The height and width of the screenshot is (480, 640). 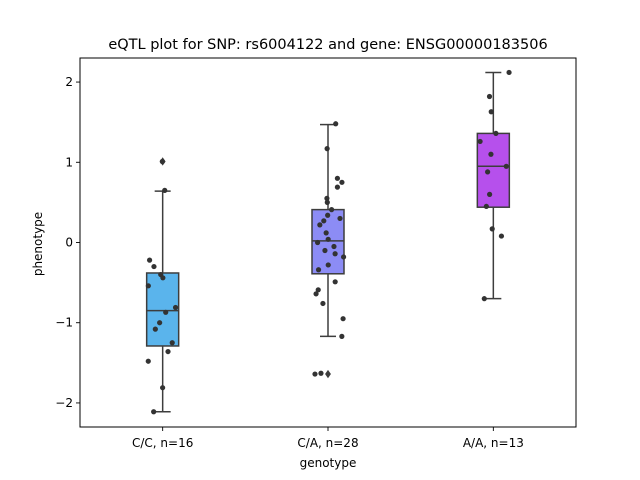 What do you see at coordinates (493, 443) in the screenshot?
I see `x-tick-label: A/A, n=13` at bounding box center [493, 443].